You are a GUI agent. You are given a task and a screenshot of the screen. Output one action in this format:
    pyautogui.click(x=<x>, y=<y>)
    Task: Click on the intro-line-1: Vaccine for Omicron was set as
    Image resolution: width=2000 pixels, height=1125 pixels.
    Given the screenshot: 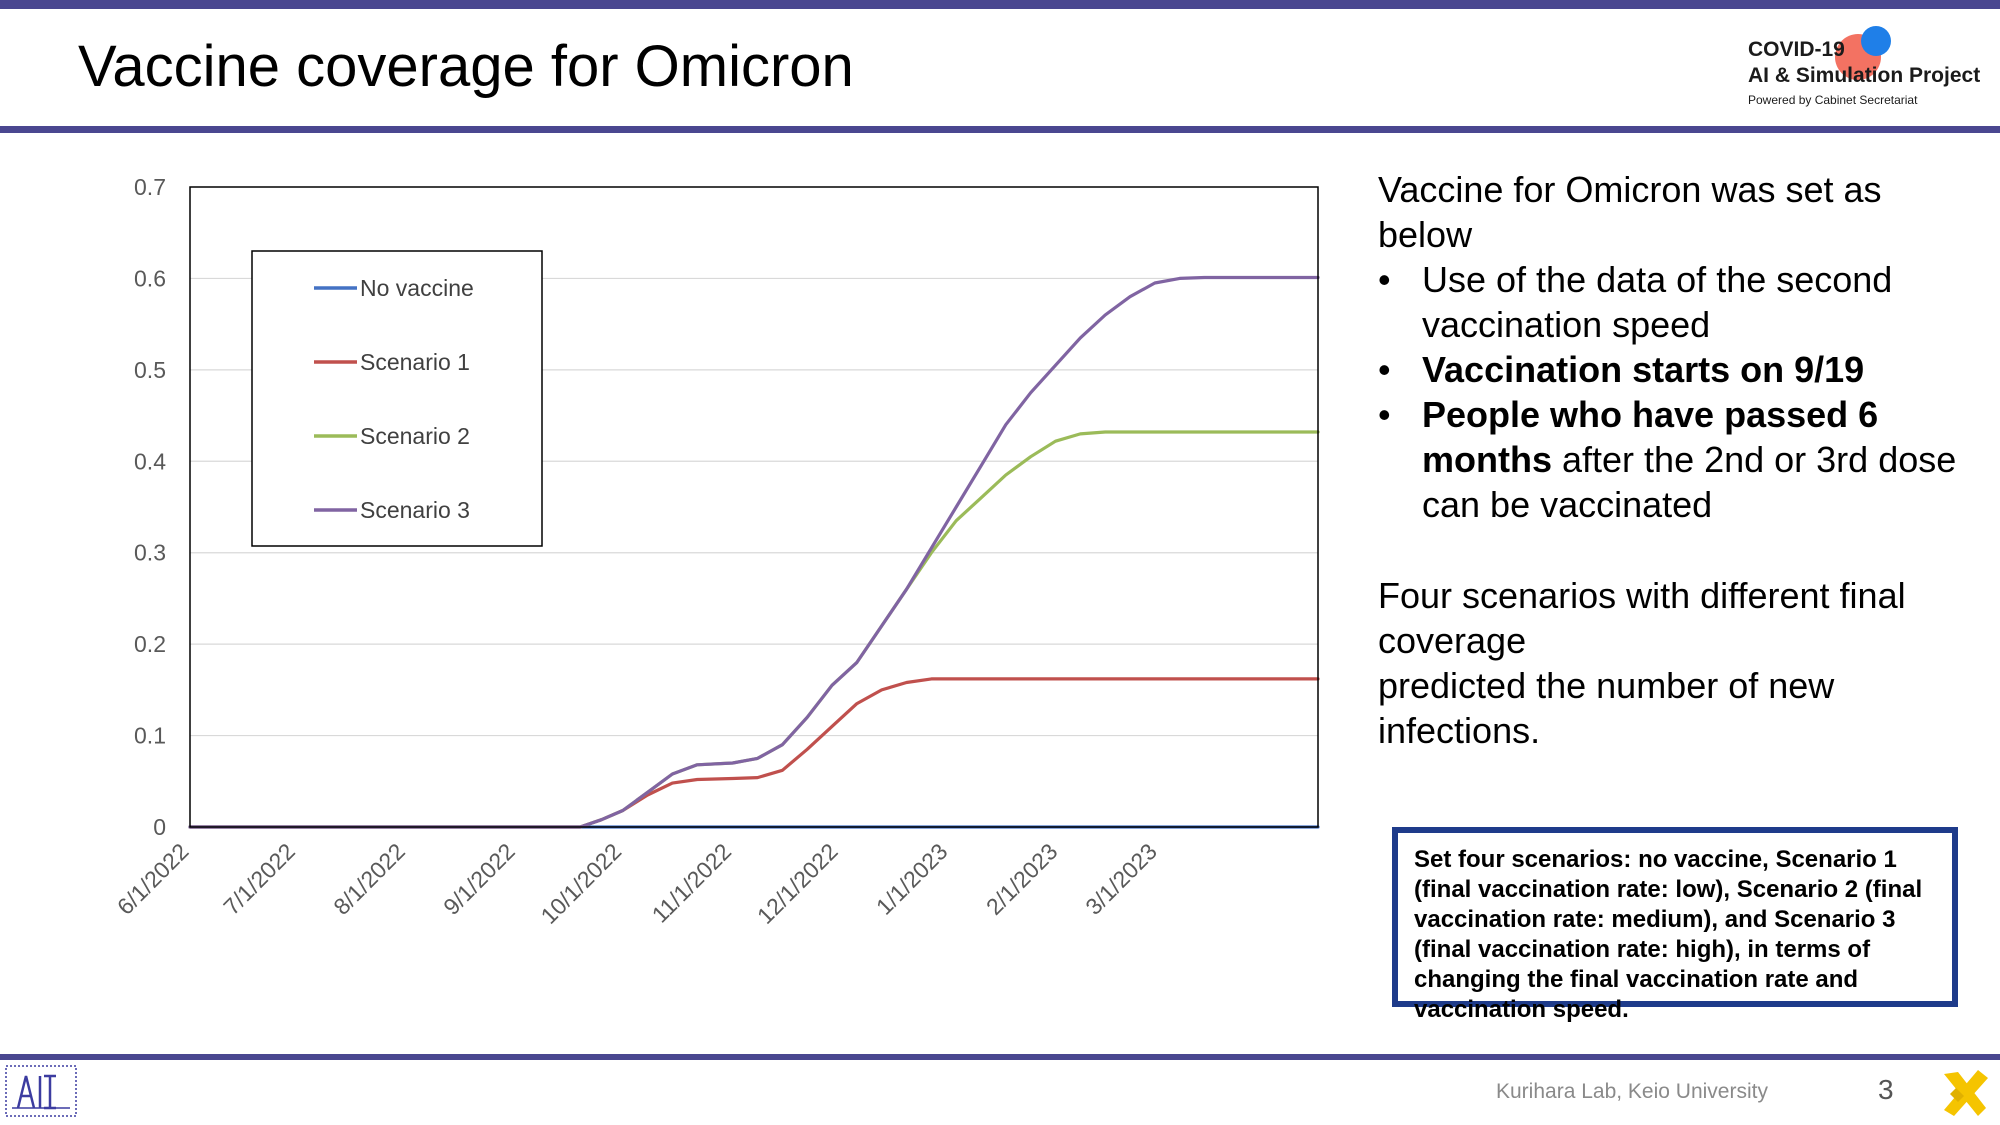 What is the action you would take?
    pyautogui.click(x=1630, y=189)
    